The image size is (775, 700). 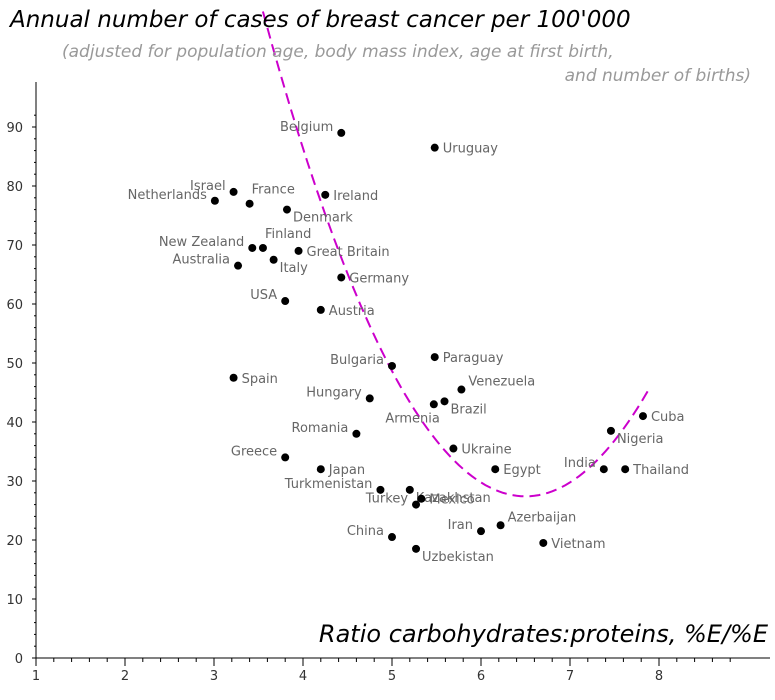 I want to click on data-point: Australia, so click(x=208, y=261).